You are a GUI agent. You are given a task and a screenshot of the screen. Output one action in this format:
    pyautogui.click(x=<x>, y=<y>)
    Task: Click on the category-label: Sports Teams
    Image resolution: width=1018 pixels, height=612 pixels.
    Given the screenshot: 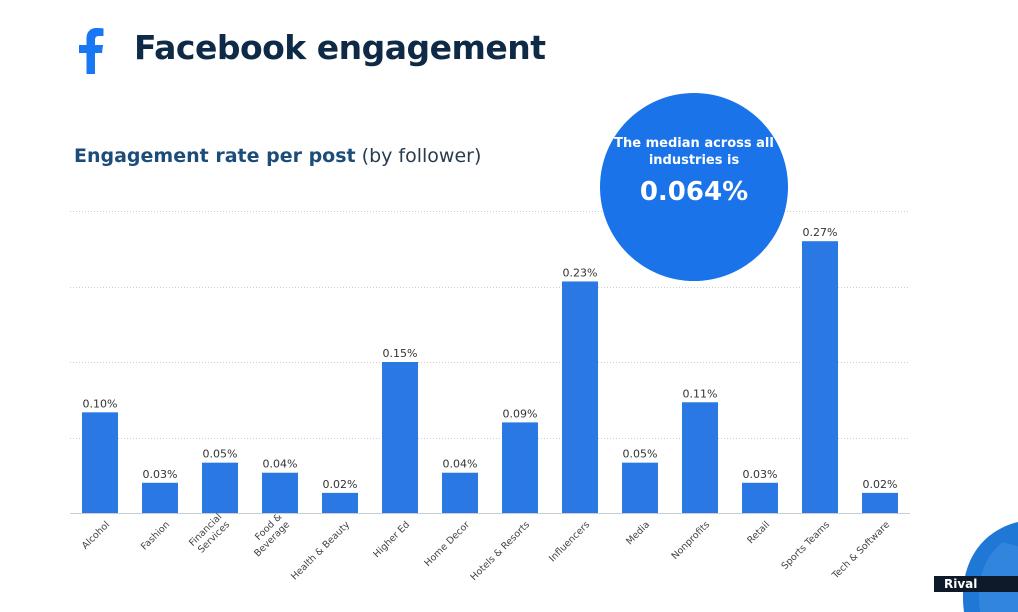 What is the action you would take?
    pyautogui.click(x=805, y=545)
    